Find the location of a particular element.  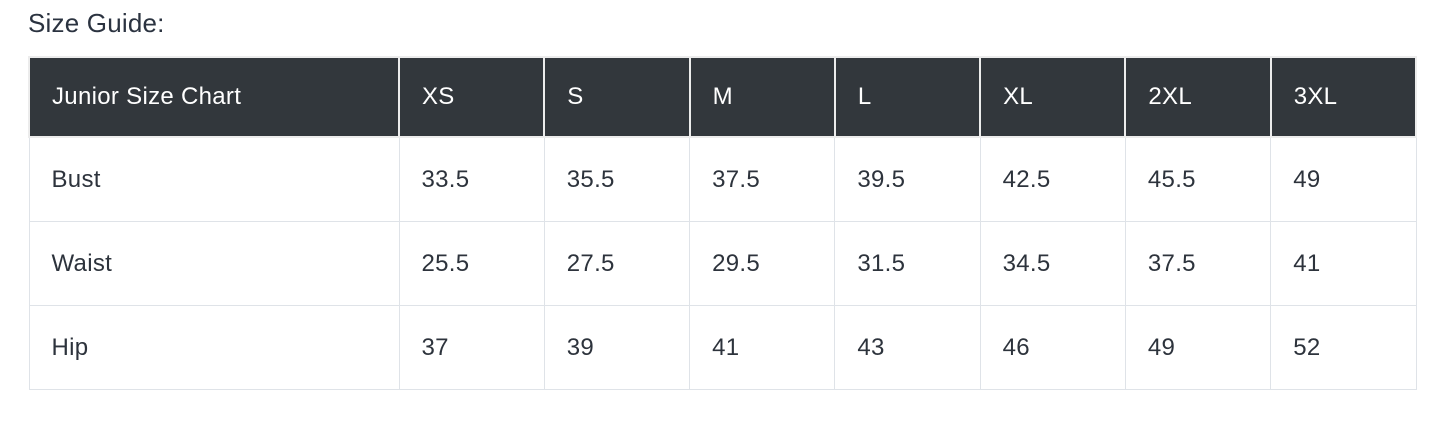

row-label-hip: Hip is located at coordinates (214, 347).